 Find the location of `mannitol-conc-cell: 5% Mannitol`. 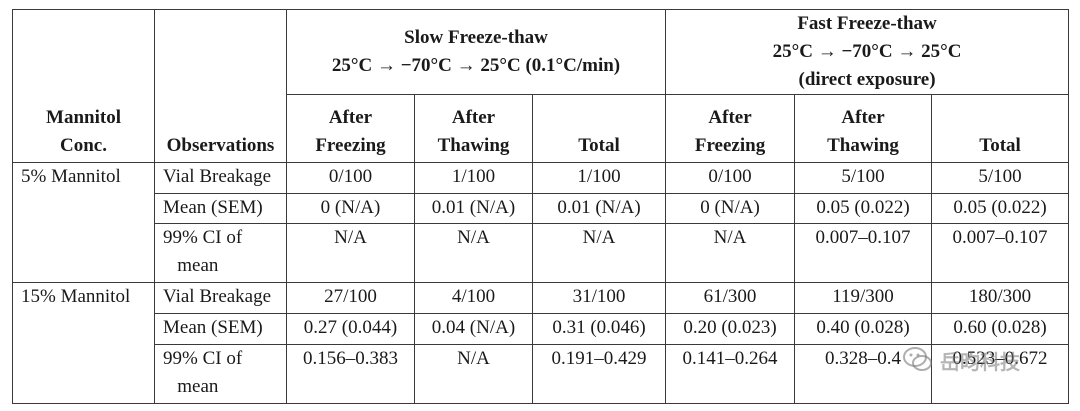

mannitol-conc-cell: 5% Mannitol is located at coordinates (83, 222).